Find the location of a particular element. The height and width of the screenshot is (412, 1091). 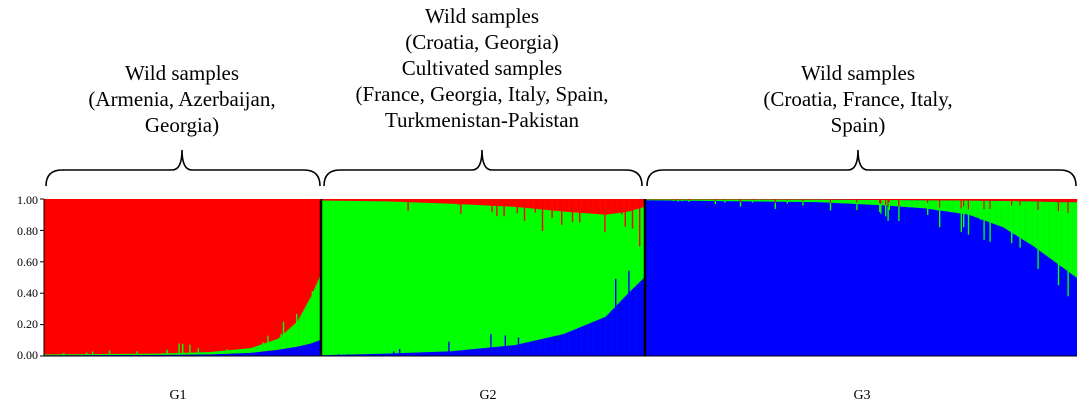

g1-brace is located at coordinates (183, 168).